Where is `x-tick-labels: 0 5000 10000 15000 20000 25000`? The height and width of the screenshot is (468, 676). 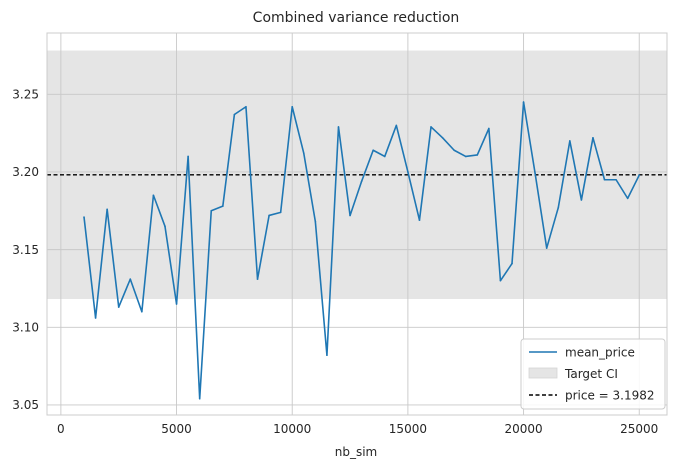
x-tick-labels: 0 5000 10000 15000 20000 25000 is located at coordinates (357, 429).